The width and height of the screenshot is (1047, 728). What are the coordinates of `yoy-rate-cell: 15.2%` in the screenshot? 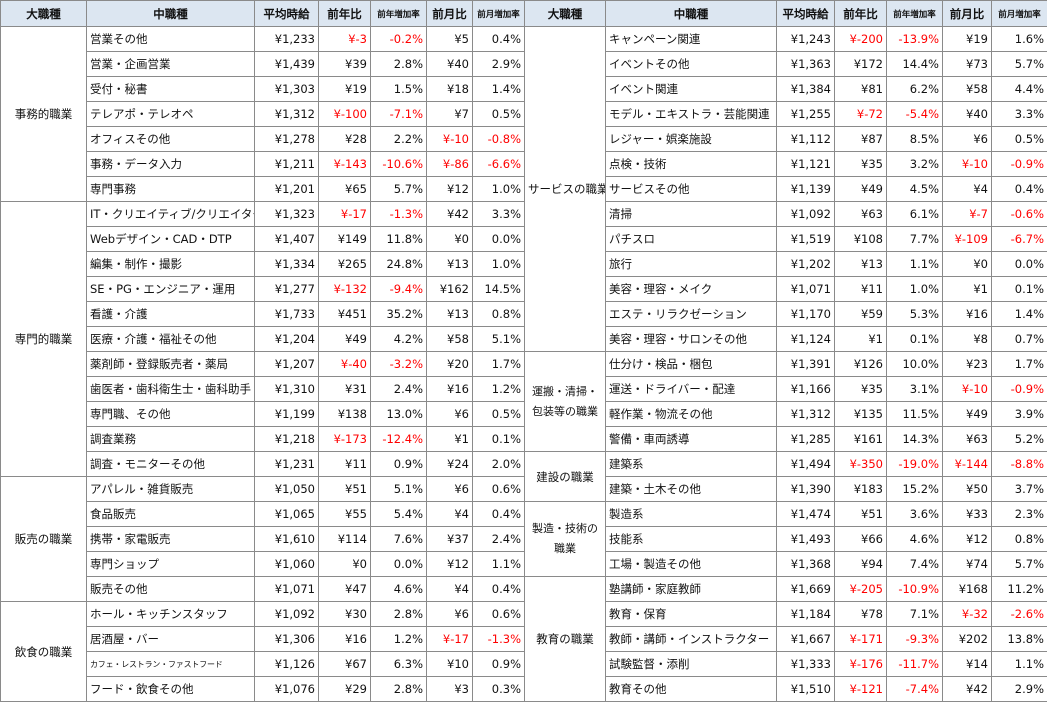 It's located at (914, 489).